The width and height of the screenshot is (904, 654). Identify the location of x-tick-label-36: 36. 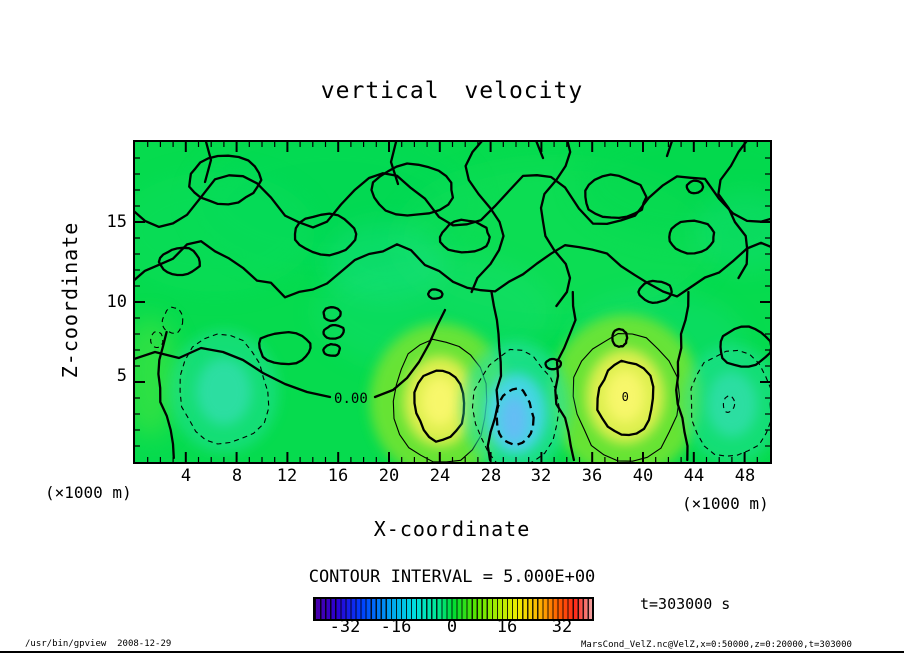
(592, 476).